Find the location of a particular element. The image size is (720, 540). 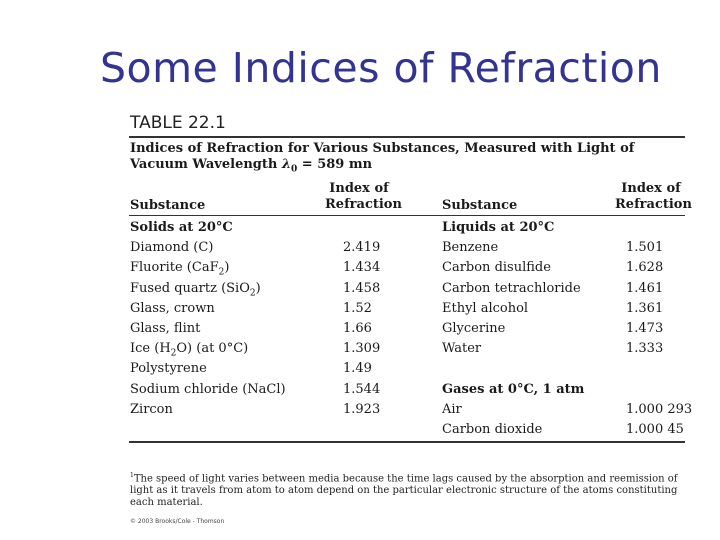

name-part: Fluorite (CaF is located at coordinates (174, 268).